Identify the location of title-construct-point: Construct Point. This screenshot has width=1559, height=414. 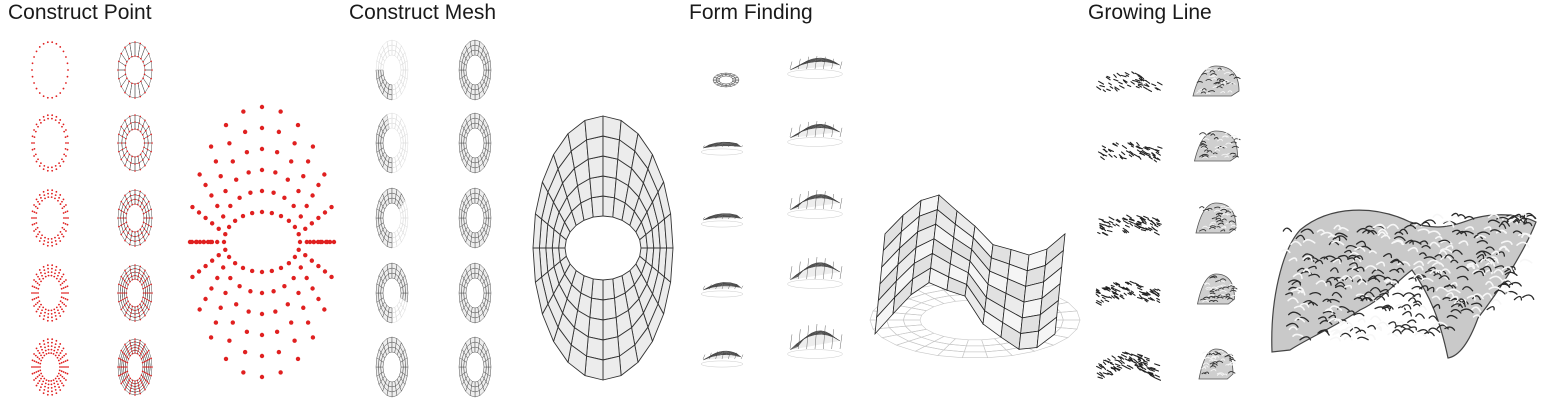
(80, 12).